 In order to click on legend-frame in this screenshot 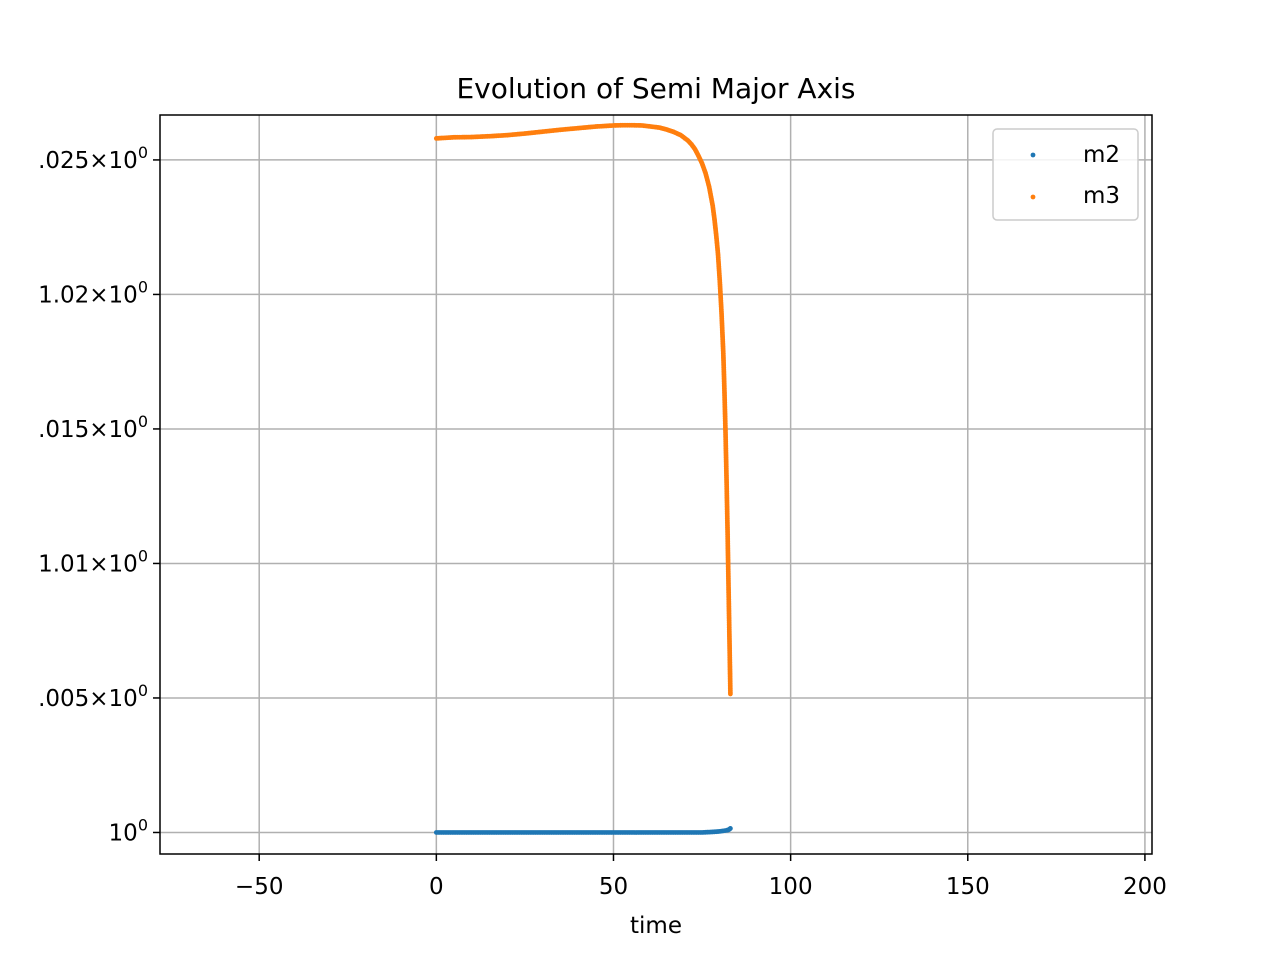, I will do `click(1065, 174)`.